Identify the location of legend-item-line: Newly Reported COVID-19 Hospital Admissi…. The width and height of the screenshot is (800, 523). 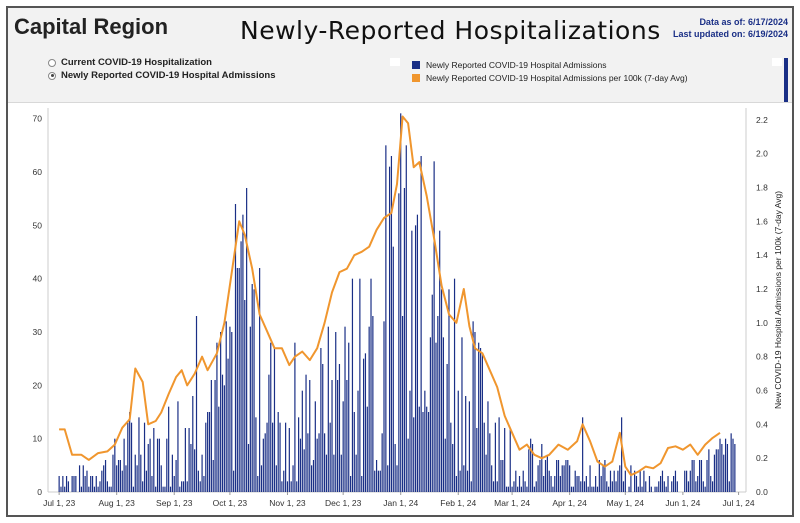
(550, 77).